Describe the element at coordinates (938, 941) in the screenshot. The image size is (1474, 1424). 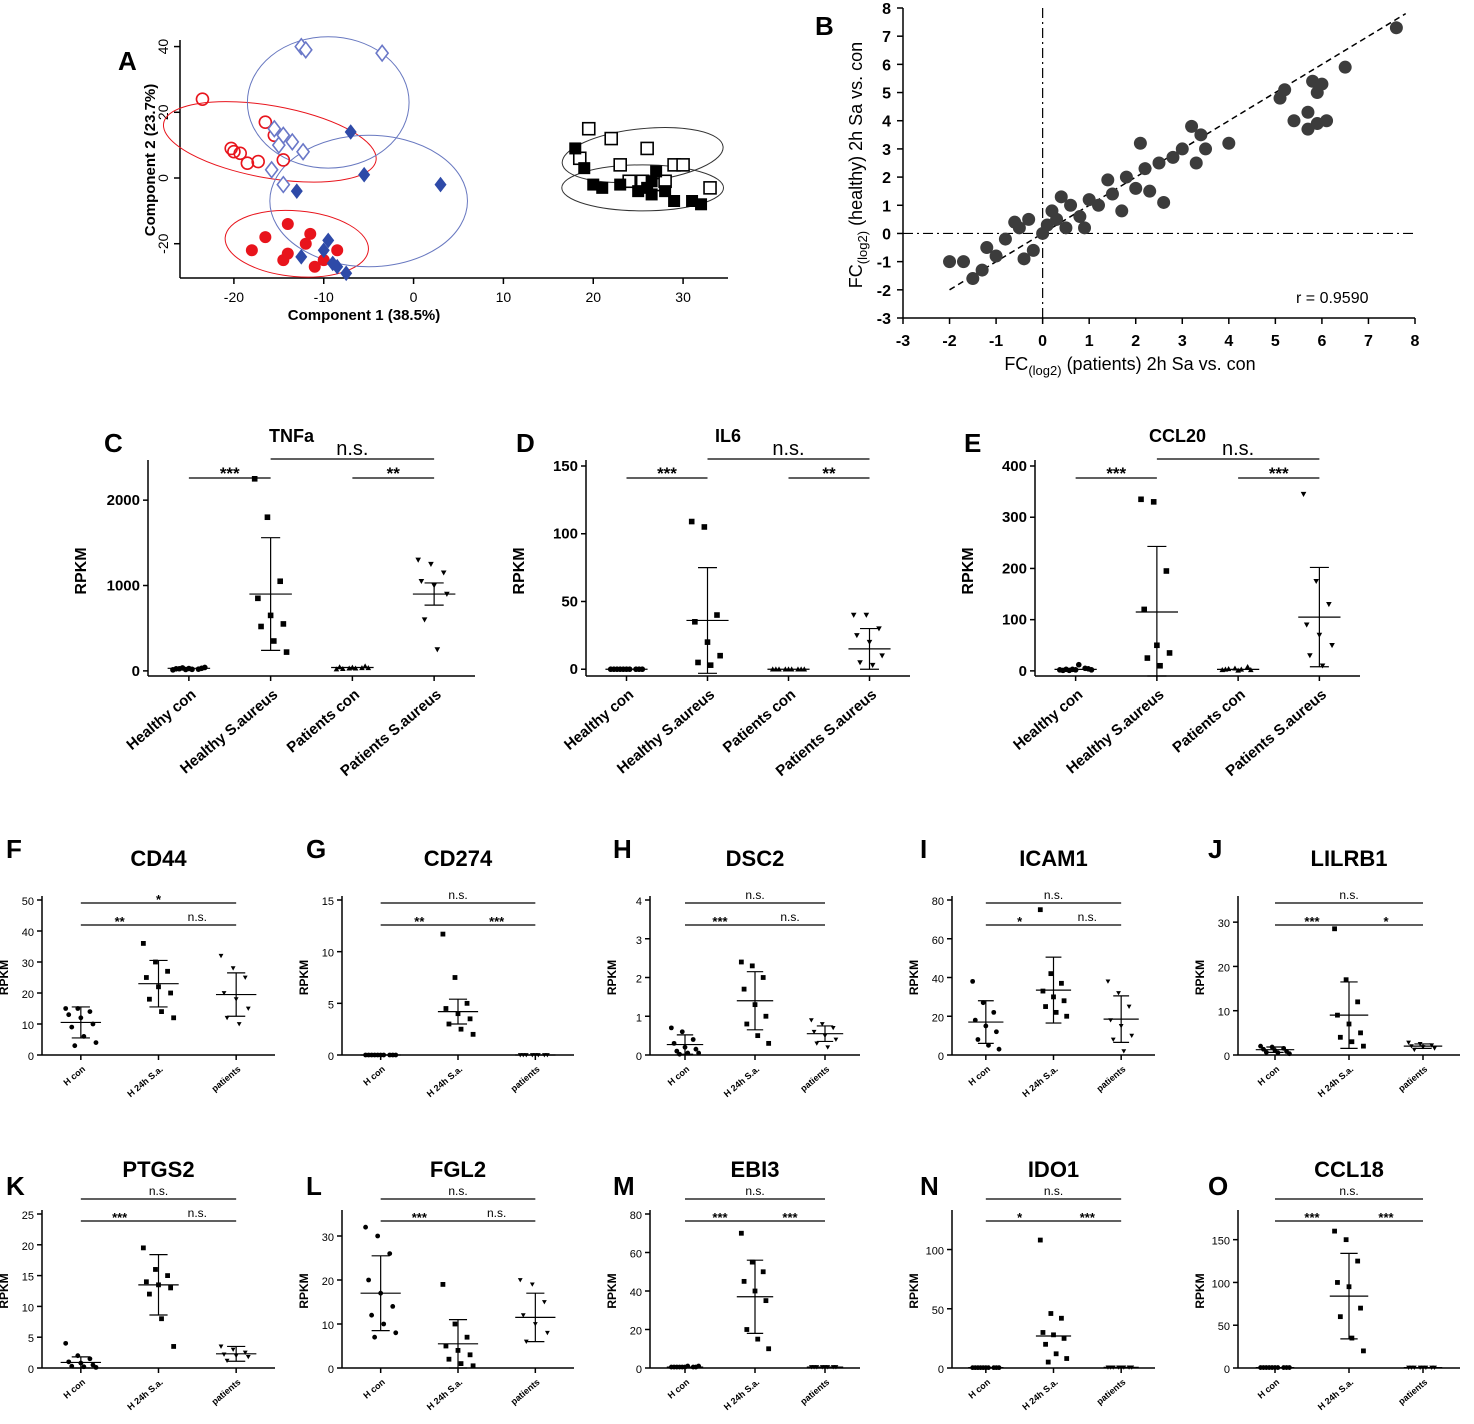
I see `y-tick-label: 60` at that location.